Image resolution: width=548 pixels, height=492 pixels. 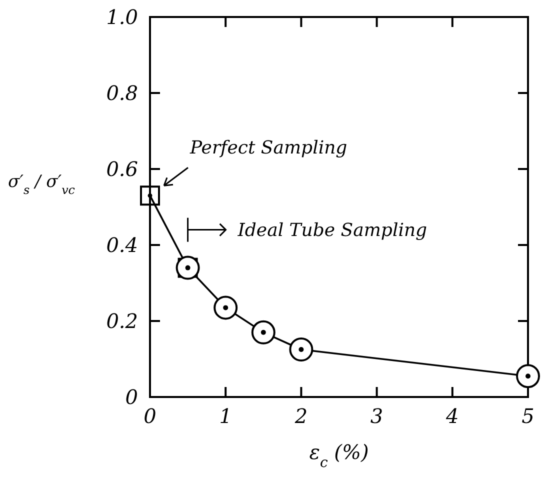 I want to click on x-tick-label: 1, so click(x=225, y=416).